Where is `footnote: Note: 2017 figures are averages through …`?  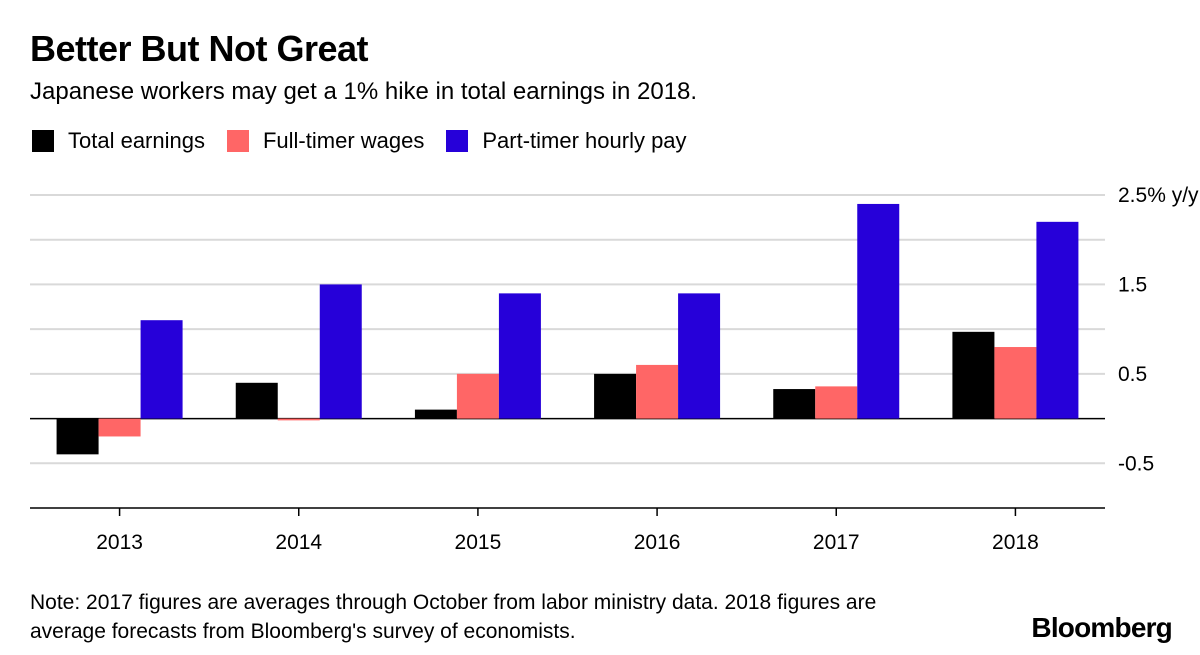 footnote: Note: 2017 figures are averages through … is located at coordinates (520, 617).